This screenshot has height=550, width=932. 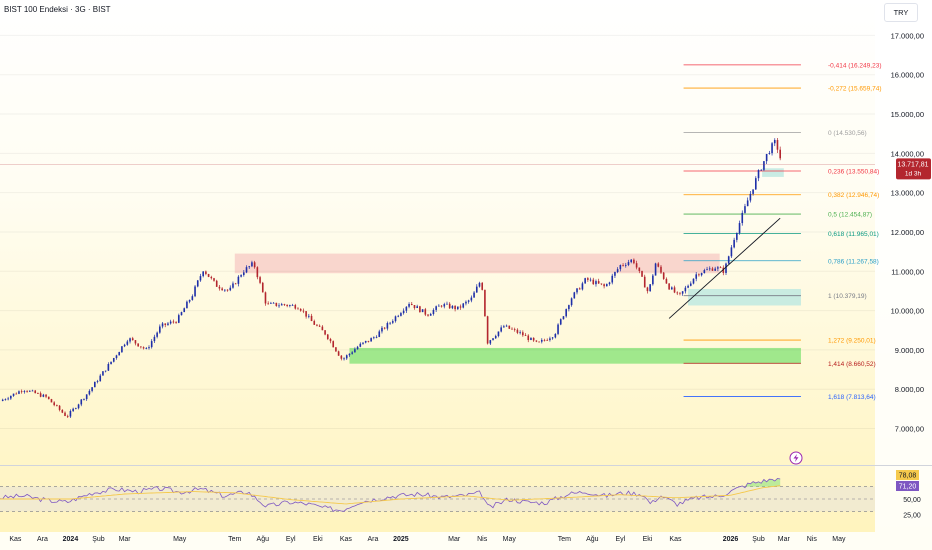 What do you see at coordinates (812, 539) in the screenshot?
I see `time-tick-label: Nis` at bounding box center [812, 539].